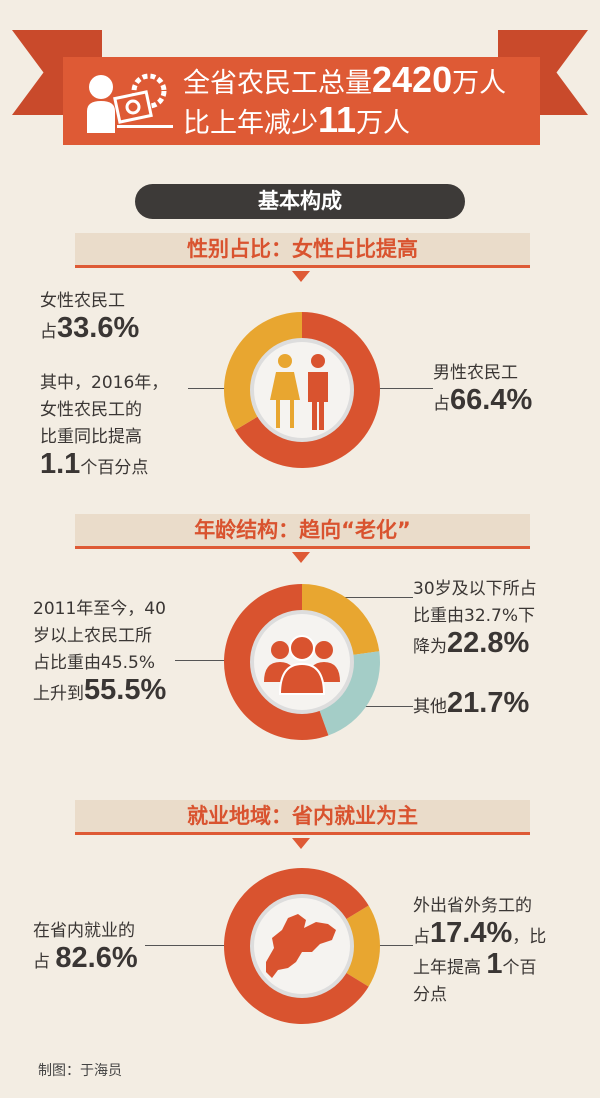 Image resolution: width=600 pixels, height=1098 pixels. Describe the element at coordinates (100, 652) in the screenshot. I see `age-over40-text: 2011年至今，40 岁以上农民工所 占比重由45.5% 上升到55.5%` at that location.